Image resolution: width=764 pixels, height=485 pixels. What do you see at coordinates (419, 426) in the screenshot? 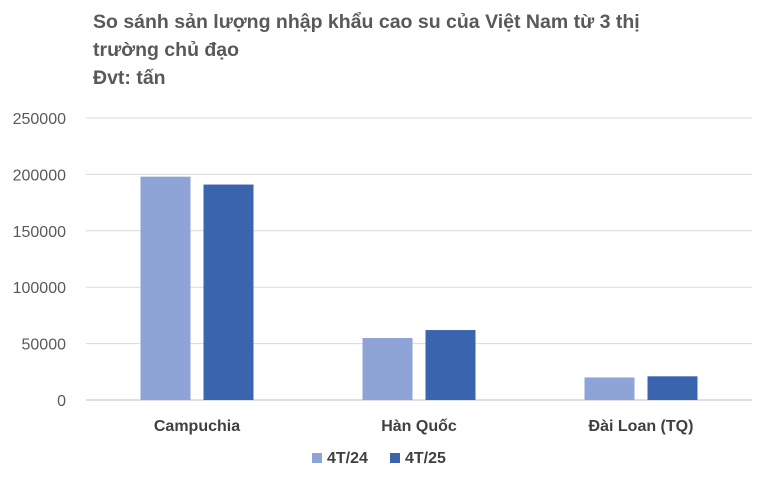
I see `category-label: Hàn Quốc` at bounding box center [419, 426].